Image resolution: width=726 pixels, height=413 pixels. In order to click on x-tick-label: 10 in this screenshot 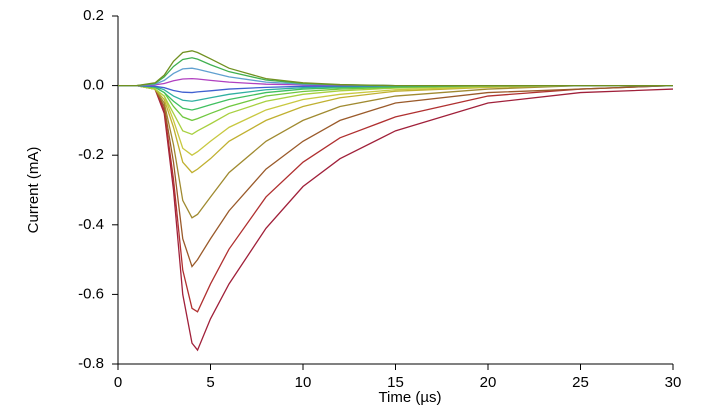, I will do `click(303, 382)`.